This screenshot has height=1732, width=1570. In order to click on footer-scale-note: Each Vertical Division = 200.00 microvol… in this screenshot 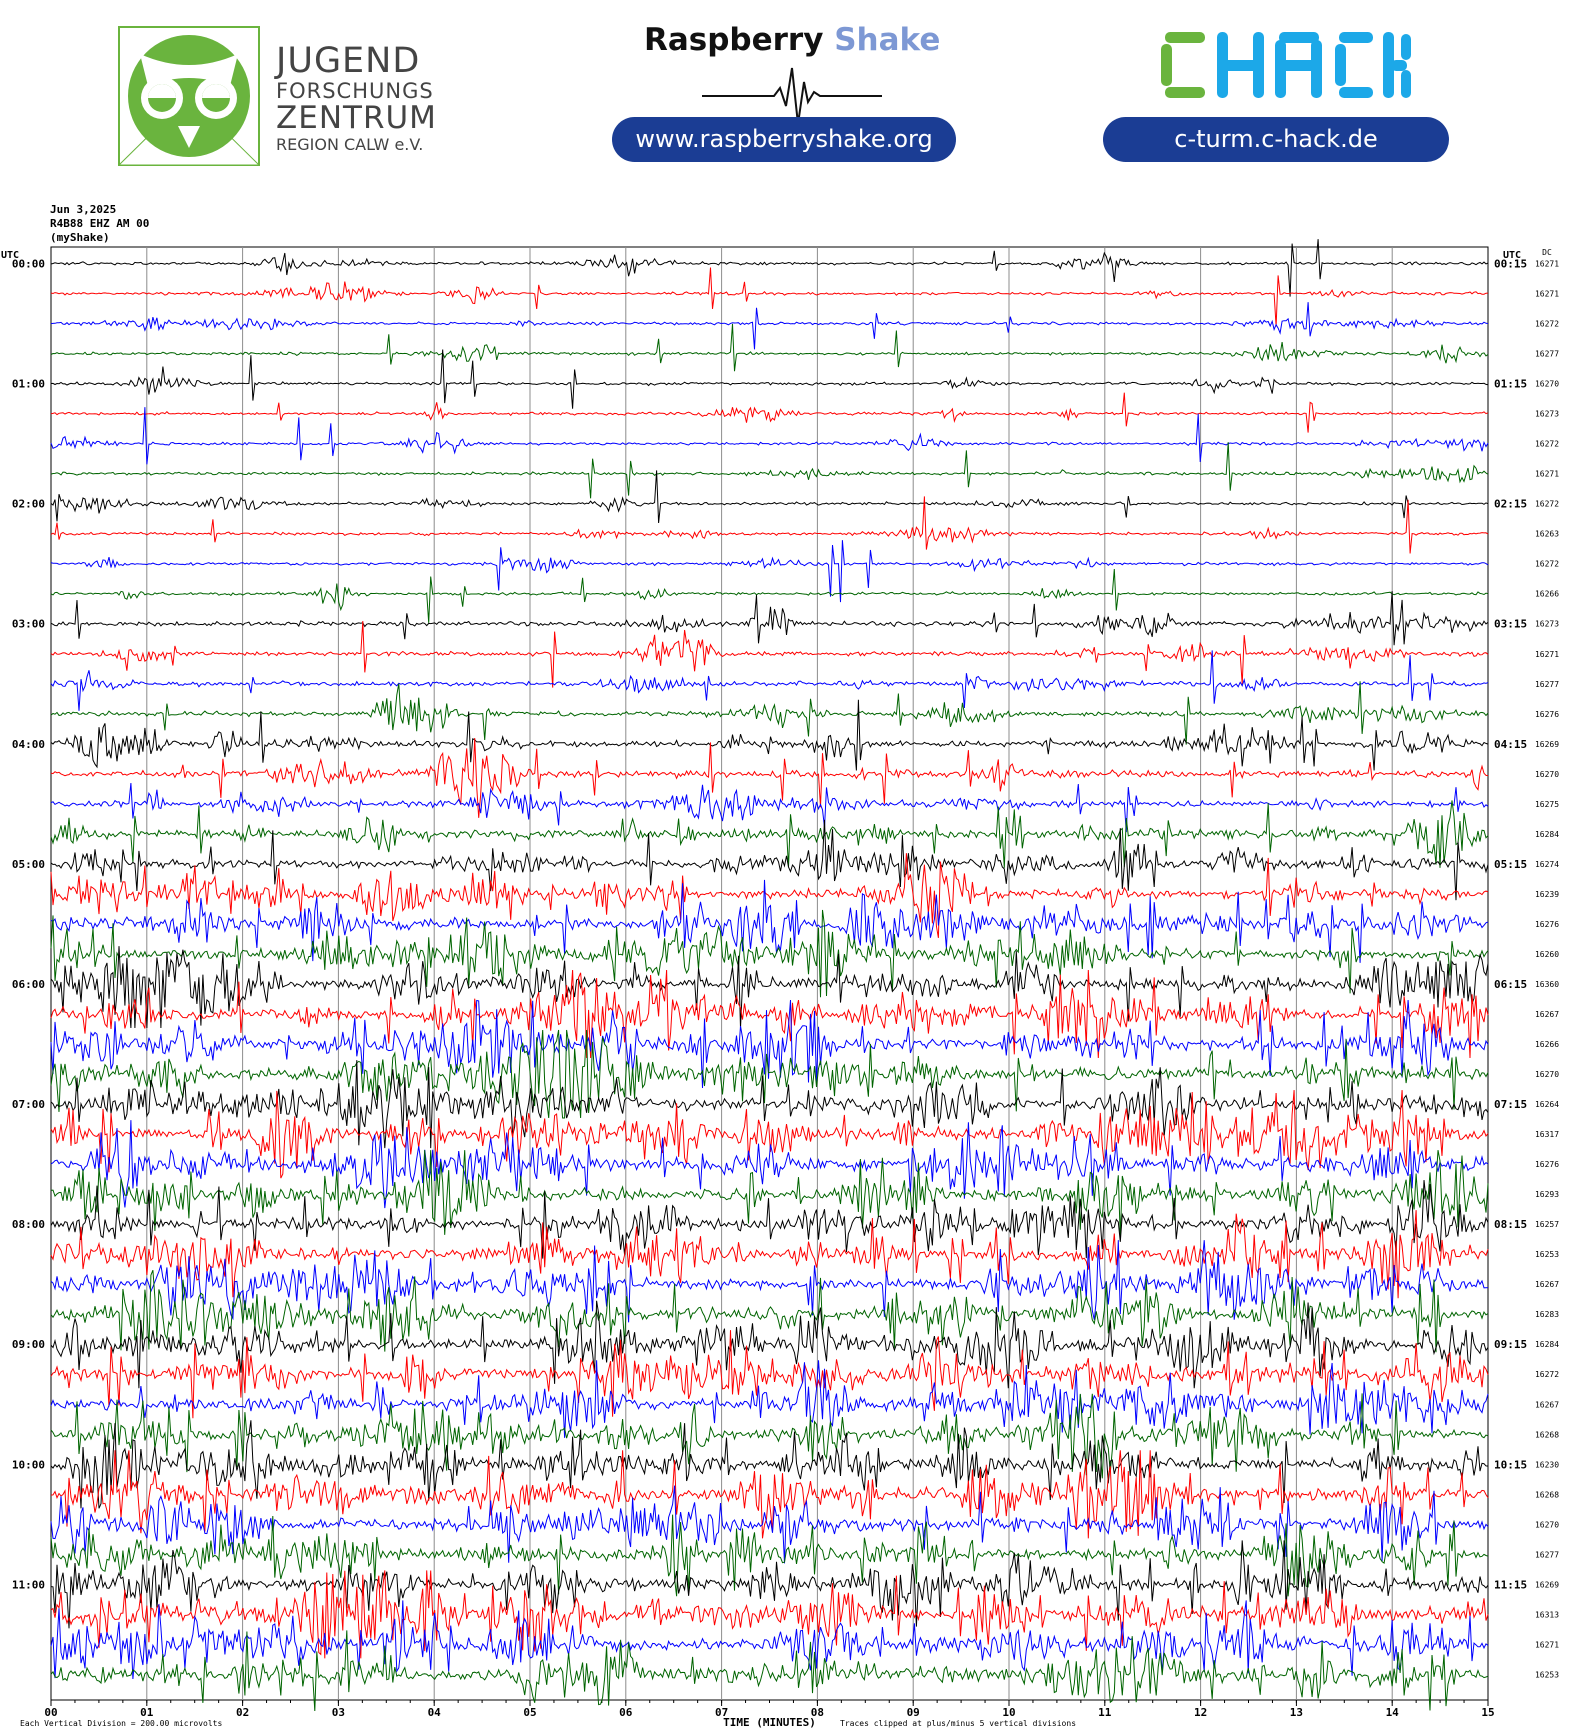, I will do `click(121, 1723)`.